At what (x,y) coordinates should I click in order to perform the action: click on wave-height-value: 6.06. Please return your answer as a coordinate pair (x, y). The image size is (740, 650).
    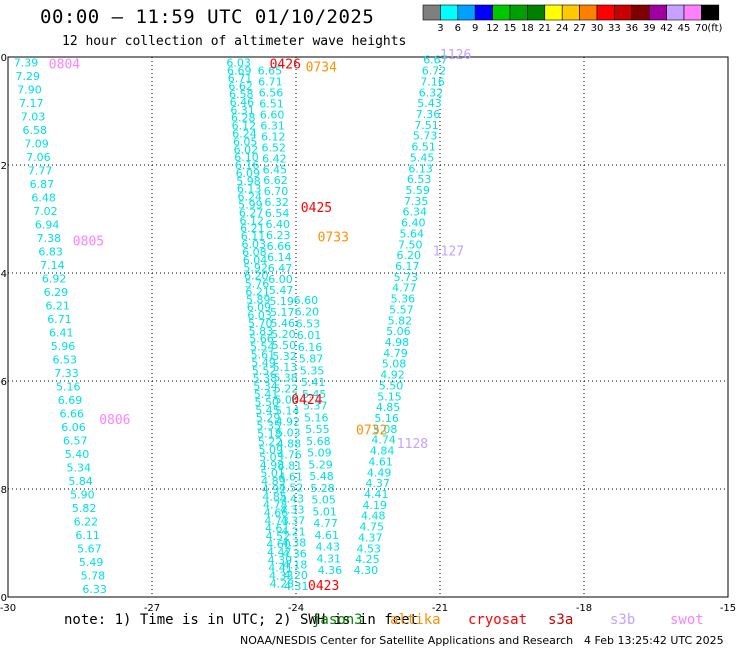
    Looking at the image, I should click on (73, 427).